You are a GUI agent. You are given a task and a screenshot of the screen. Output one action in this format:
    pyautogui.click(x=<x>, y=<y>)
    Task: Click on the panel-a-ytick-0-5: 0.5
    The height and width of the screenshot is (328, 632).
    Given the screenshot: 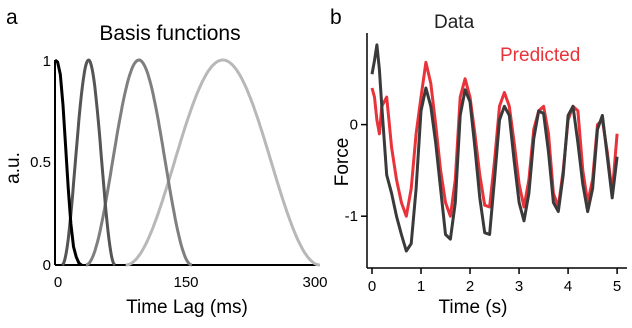 What is the action you would take?
    pyautogui.click(x=40, y=162)
    